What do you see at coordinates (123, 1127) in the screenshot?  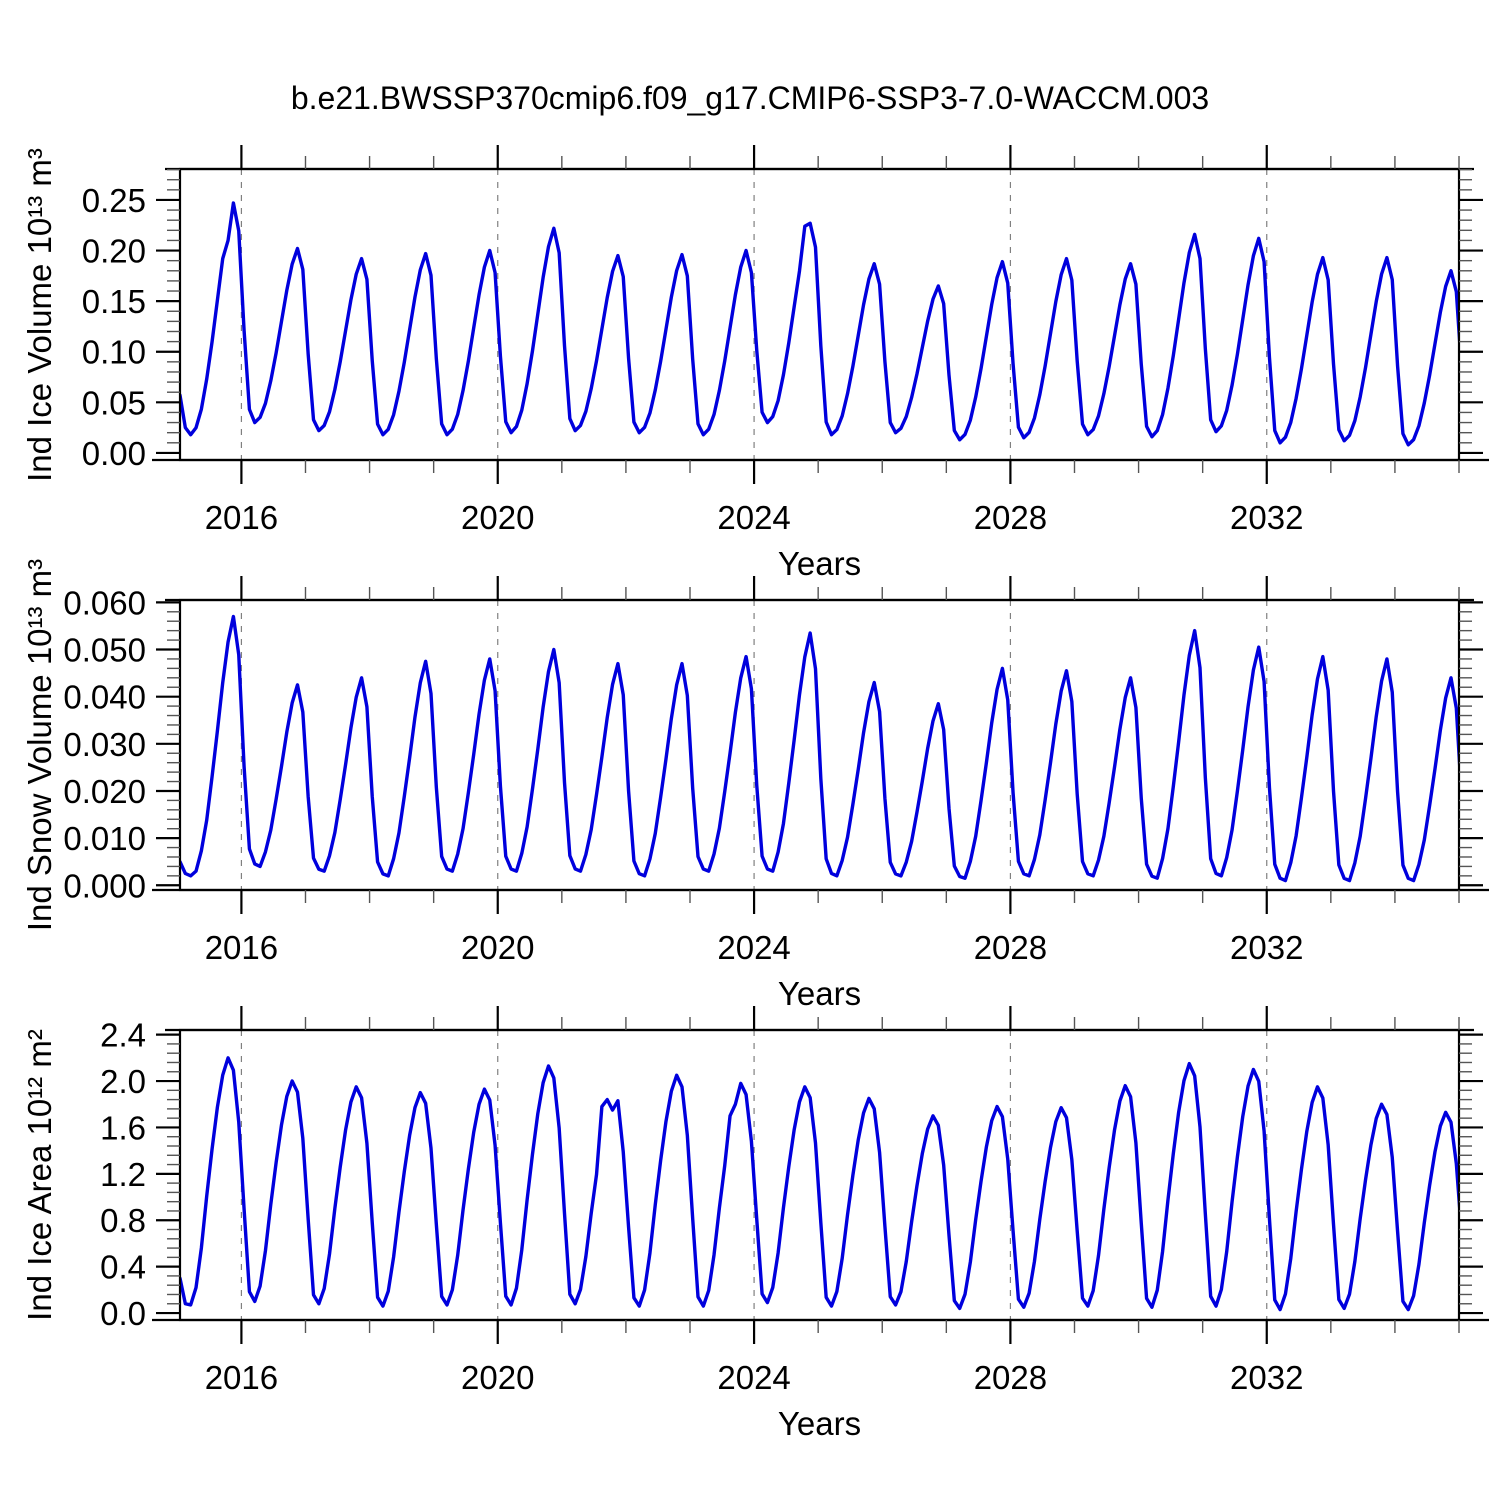 I see `y-tick-label-1.6: 1.6` at bounding box center [123, 1127].